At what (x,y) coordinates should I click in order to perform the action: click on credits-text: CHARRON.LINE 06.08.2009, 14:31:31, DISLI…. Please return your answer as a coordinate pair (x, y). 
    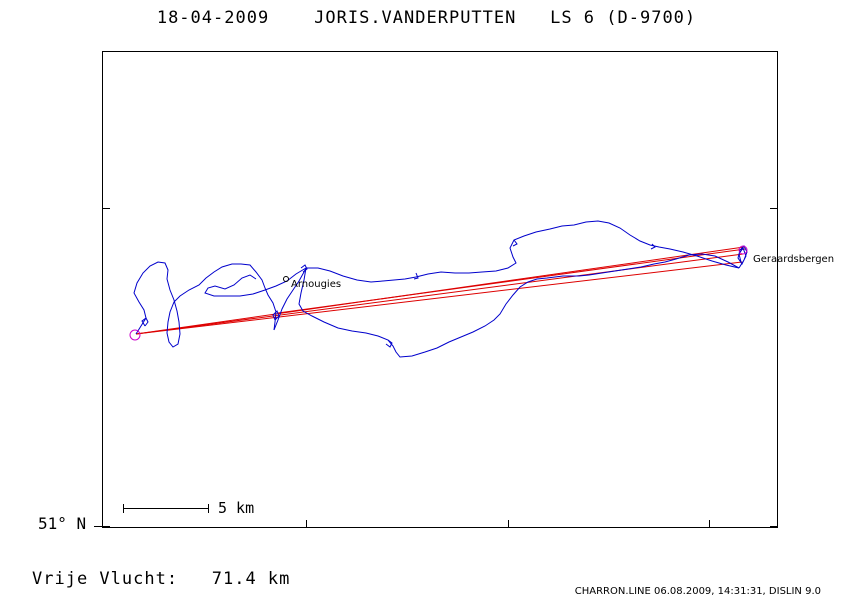
    Looking at the image, I should click on (697, 591).